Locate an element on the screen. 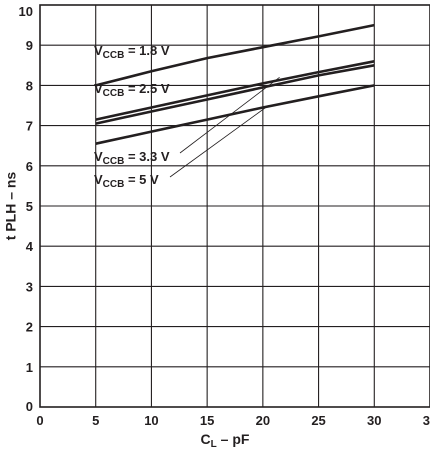  y-tick-label: 7 is located at coordinates (29, 126).